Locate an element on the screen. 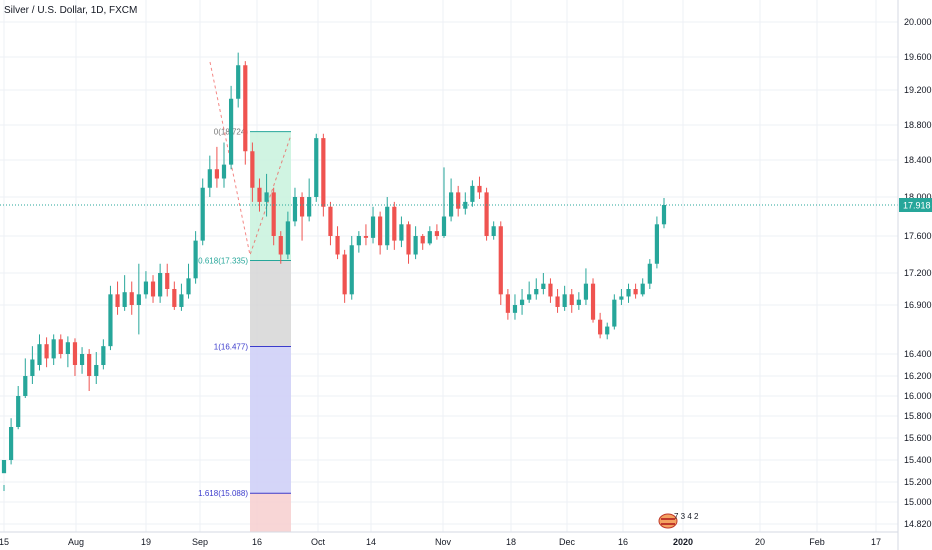 This screenshot has height=550, width=932. y-tick-label: 19.600 is located at coordinates (918, 57).